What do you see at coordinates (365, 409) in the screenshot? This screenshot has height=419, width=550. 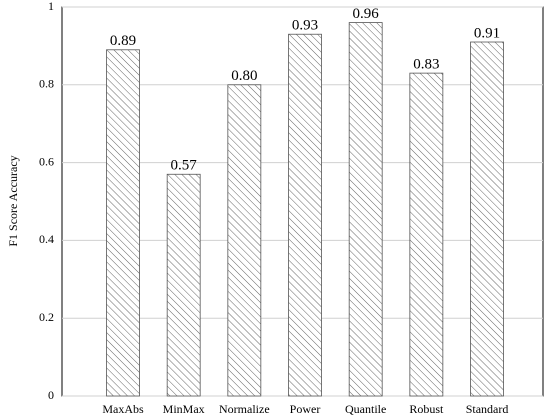 I see `x-tick-label: Quantile` at bounding box center [365, 409].